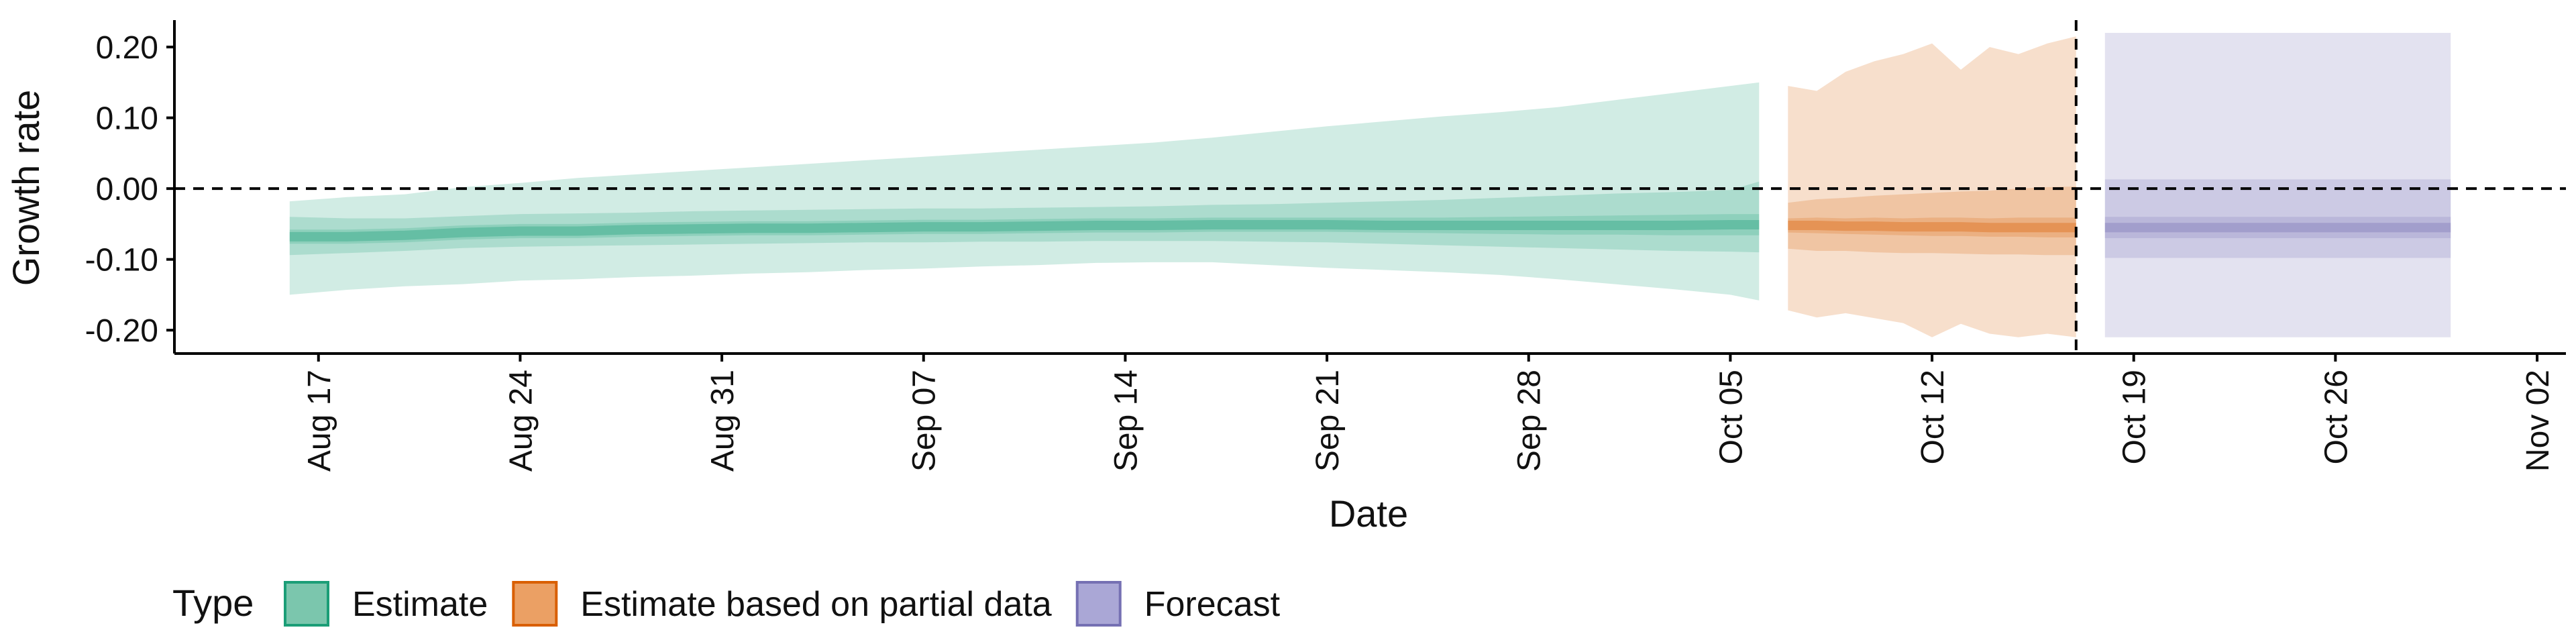 The image size is (2576, 644). Describe the element at coordinates (521, 421) in the screenshot. I see `x-tick-label: Aug 24` at that location.